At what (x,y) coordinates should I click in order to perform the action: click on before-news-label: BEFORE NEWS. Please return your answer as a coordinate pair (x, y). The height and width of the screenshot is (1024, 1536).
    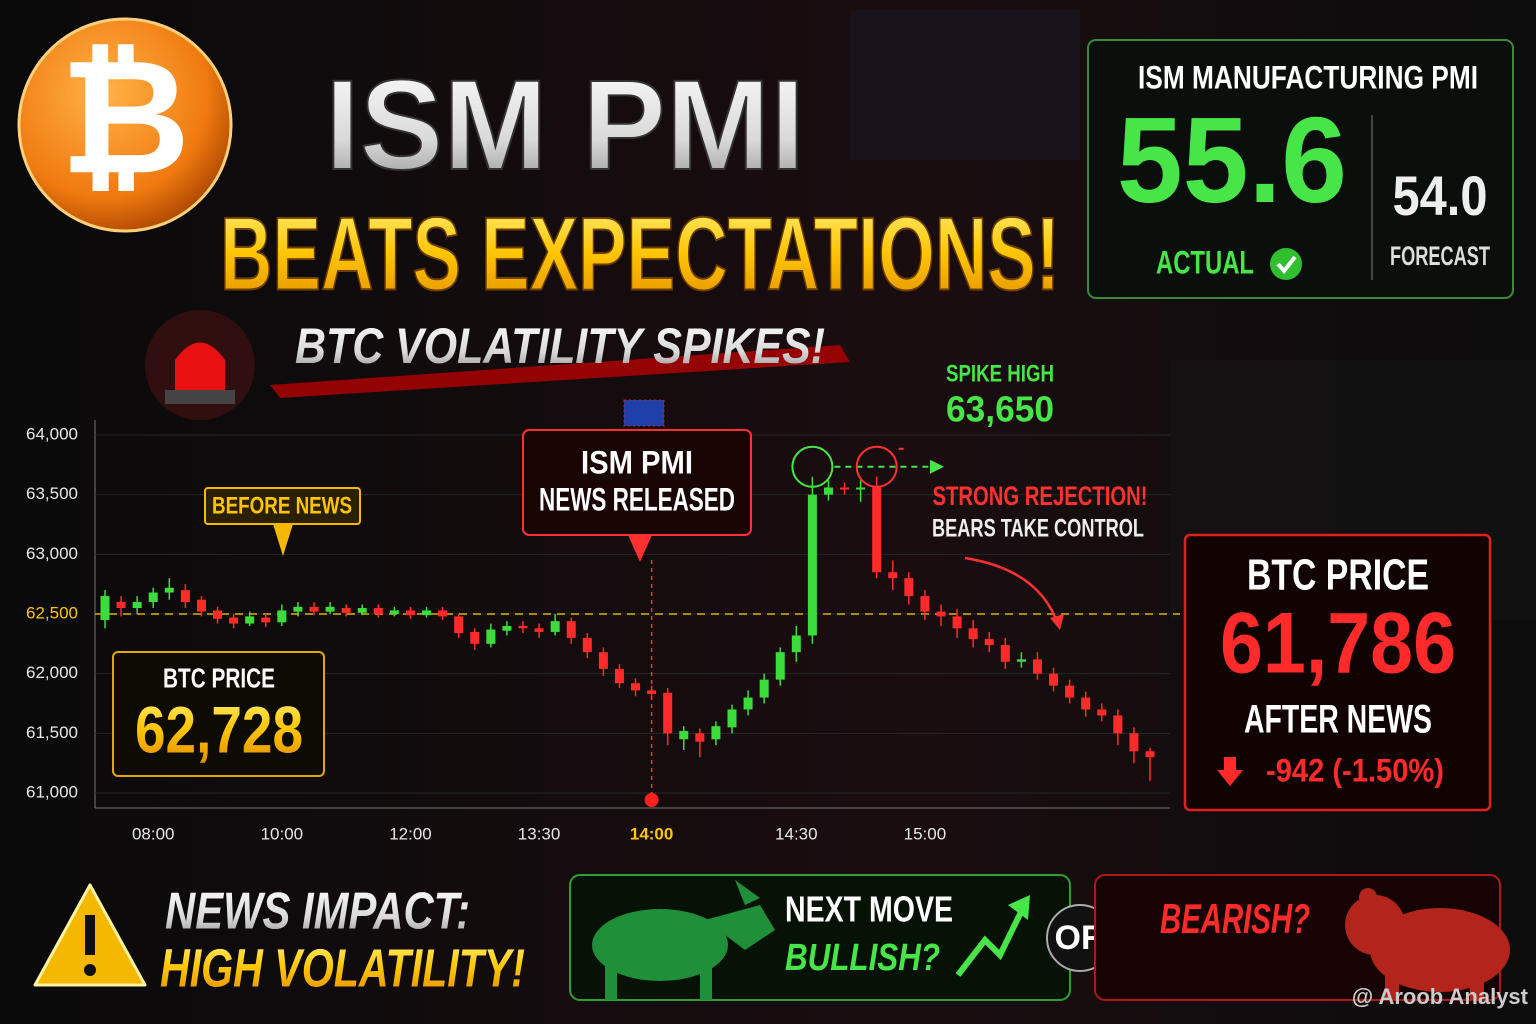
    Looking at the image, I should click on (282, 505).